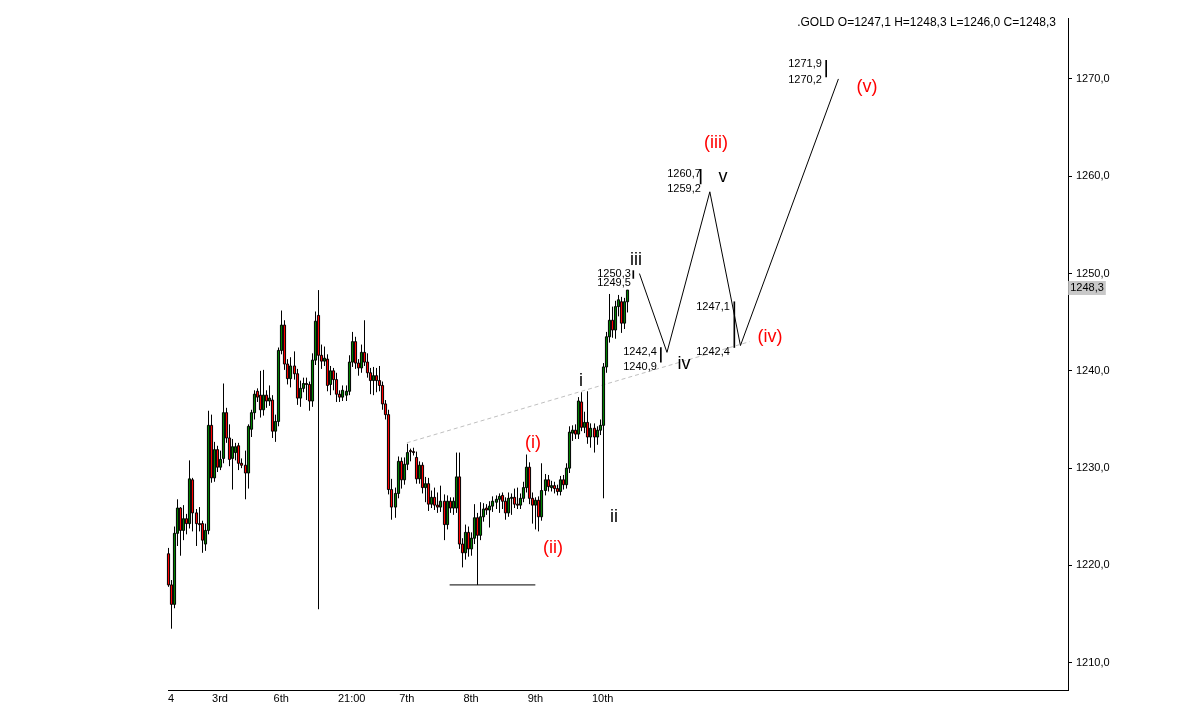 The image size is (1196, 715). What do you see at coordinates (1093, 175) in the screenshot?
I see `y-tick-label: 1260,0` at bounding box center [1093, 175].